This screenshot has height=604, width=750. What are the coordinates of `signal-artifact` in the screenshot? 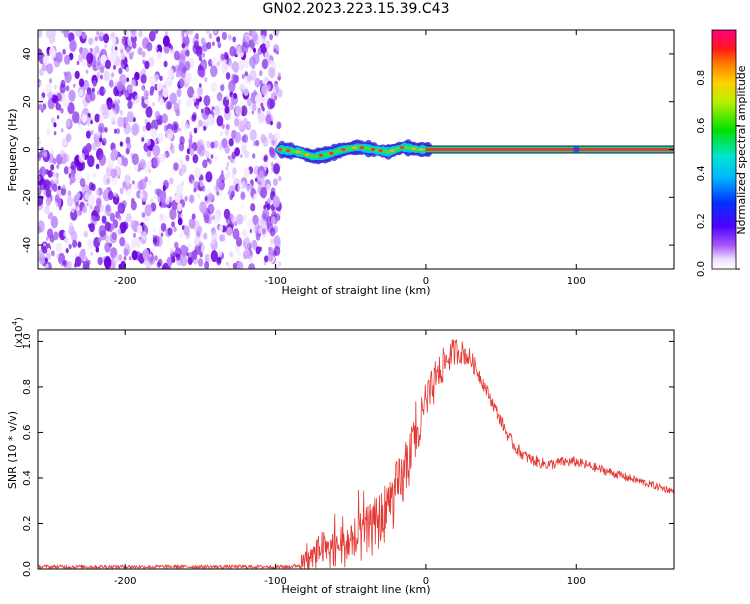 It's located at (576, 149).